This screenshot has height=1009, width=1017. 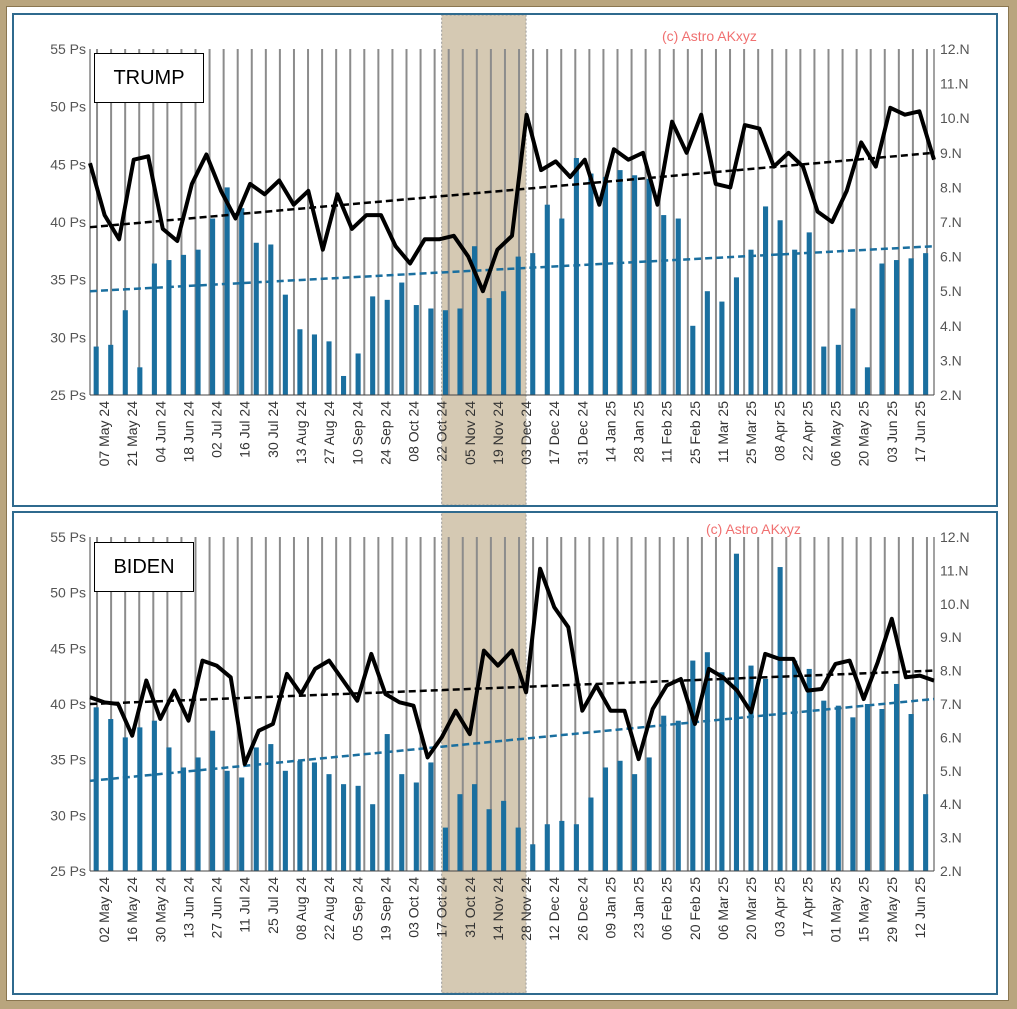 I want to click on x-axis-tick-label: 19 Sep 24, so click(x=385, y=909).